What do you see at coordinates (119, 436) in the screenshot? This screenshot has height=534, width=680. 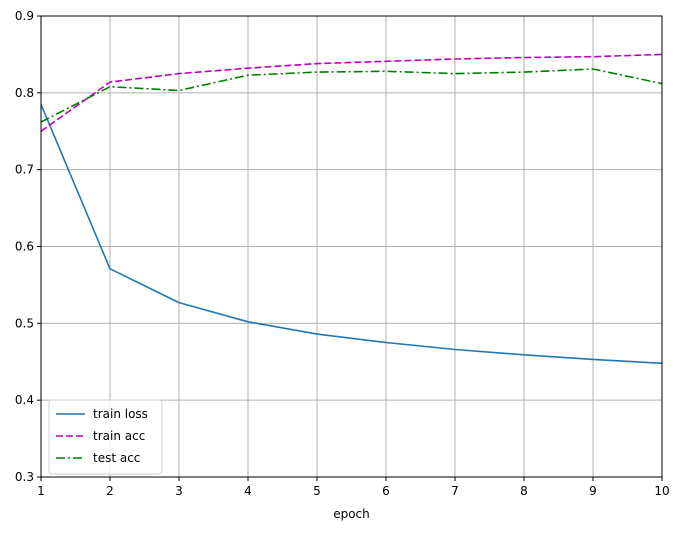 I see `legend-label: train acc` at bounding box center [119, 436].